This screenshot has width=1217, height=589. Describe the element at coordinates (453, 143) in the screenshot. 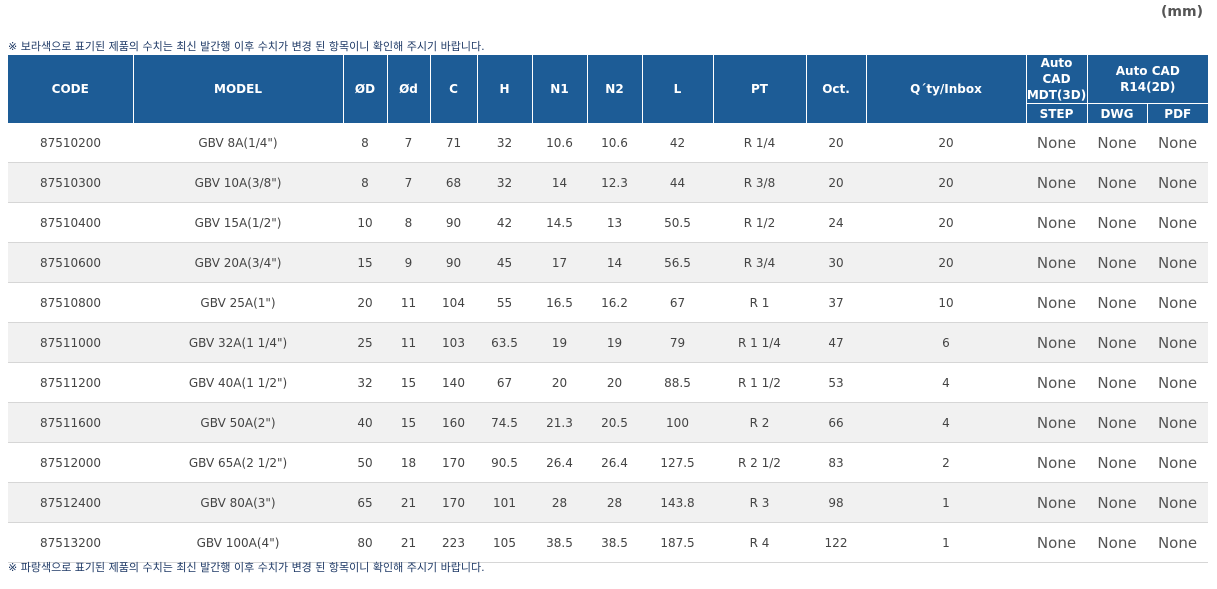

I see `cell-c: 71` at that location.